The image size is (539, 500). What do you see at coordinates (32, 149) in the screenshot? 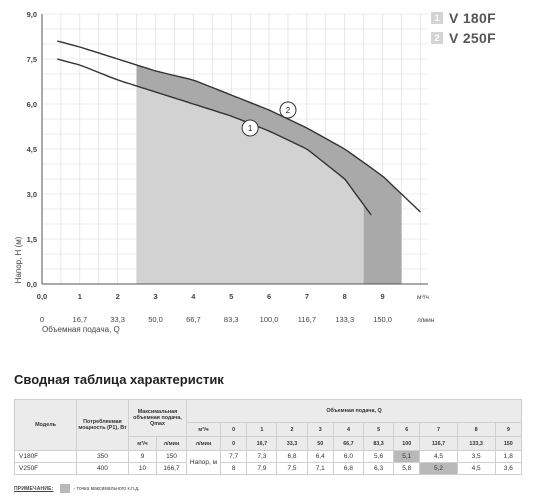
I see `y-tick-label: 4,5` at bounding box center [32, 149].